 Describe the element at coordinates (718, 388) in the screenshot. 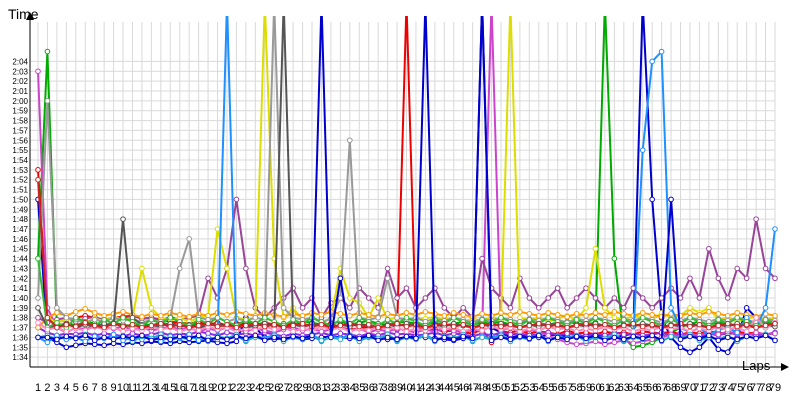

I see `x-tick-label: 73` at that location.